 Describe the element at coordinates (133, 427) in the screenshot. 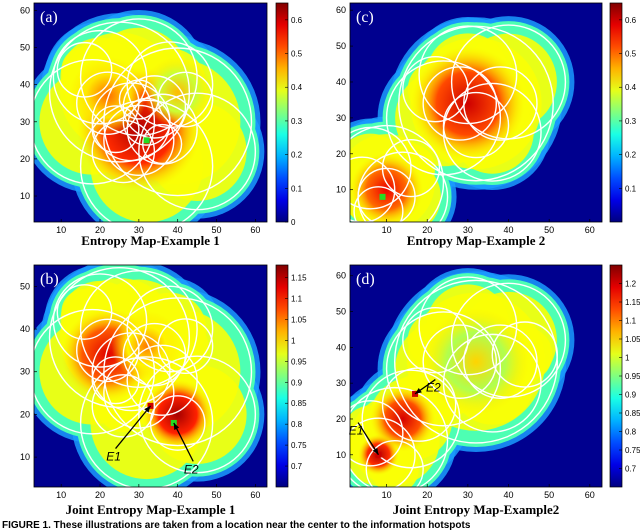

I see `annotation-arrow` at that location.